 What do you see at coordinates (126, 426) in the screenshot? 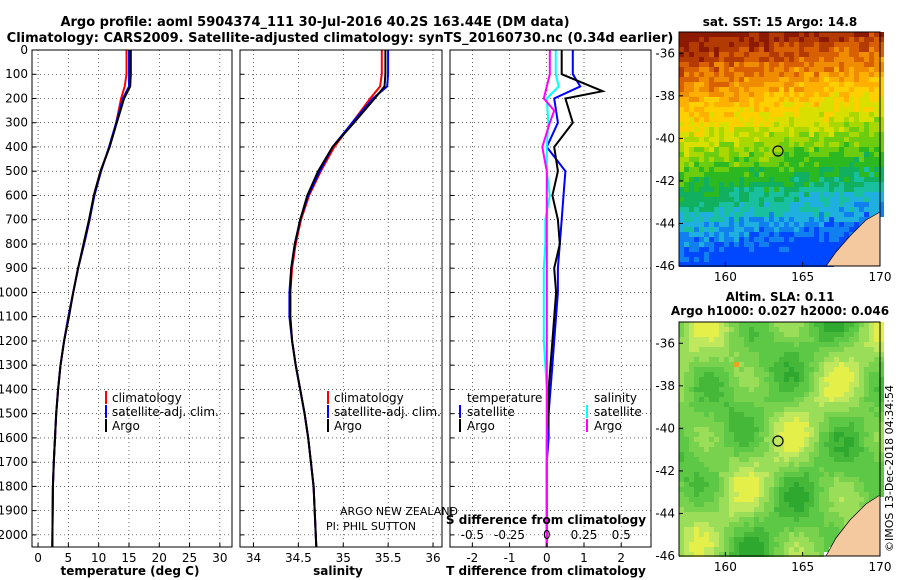
I see `legend-label-argo: Argo` at bounding box center [126, 426].